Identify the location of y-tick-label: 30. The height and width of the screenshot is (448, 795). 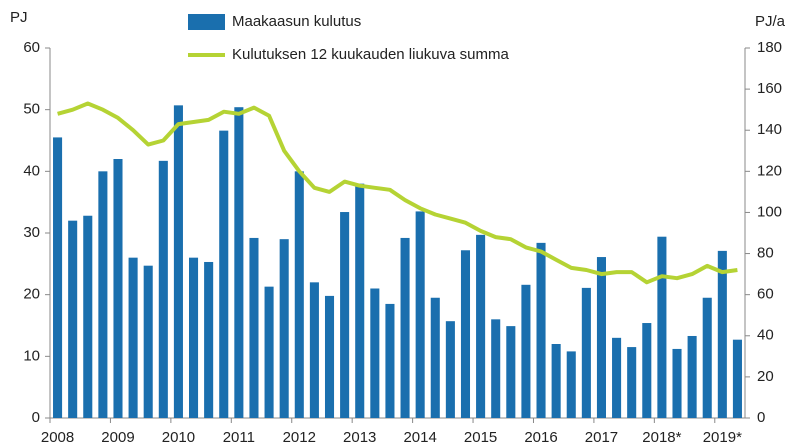
(31, 232).